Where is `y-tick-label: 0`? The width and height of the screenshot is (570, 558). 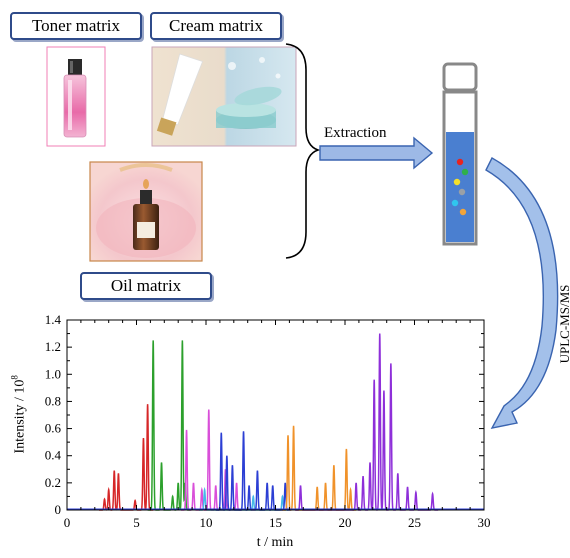
y-tick-label: 0 is located at coordinates (58, 509).